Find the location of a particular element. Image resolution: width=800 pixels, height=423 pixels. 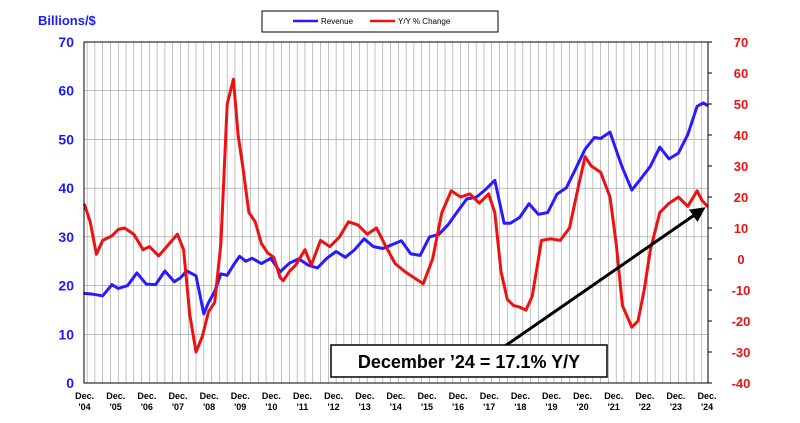

annotation-box is located at coordinates (469, 361).